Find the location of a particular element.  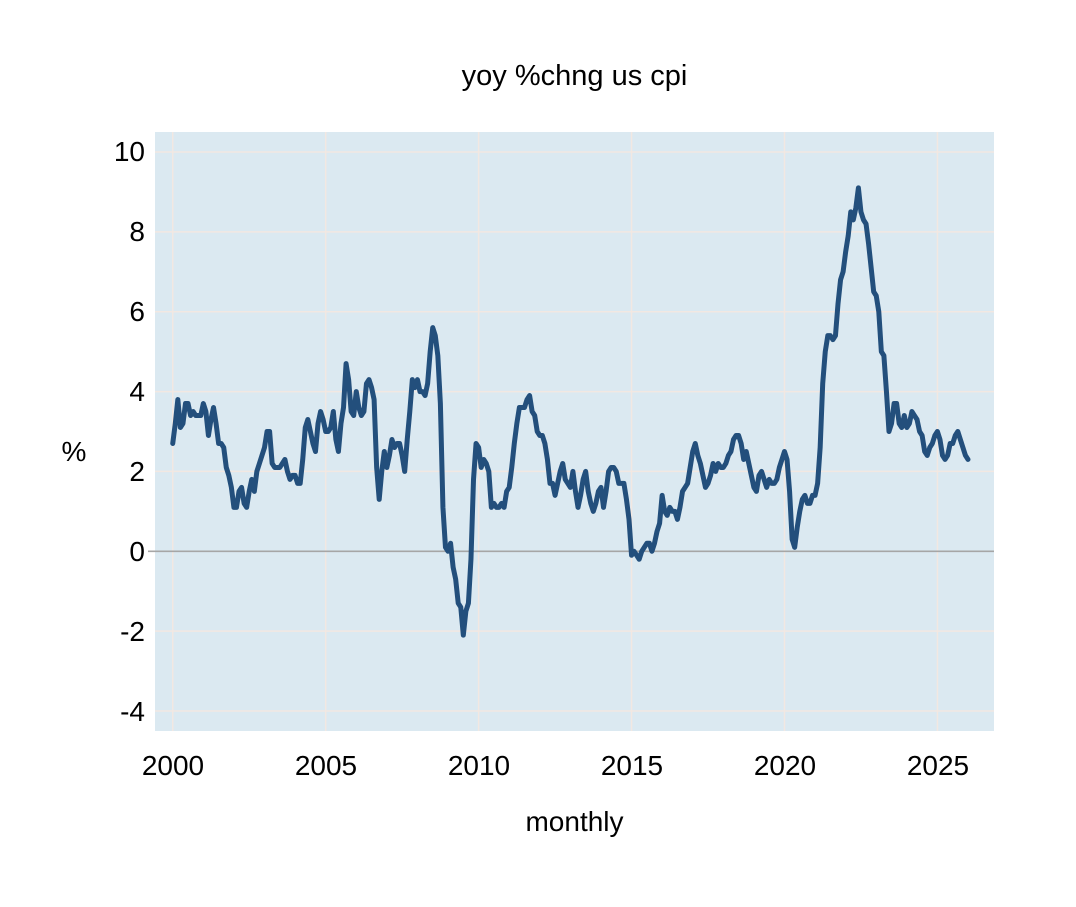

y-tick-label-0: 0 is located at coordinates (137, 551).